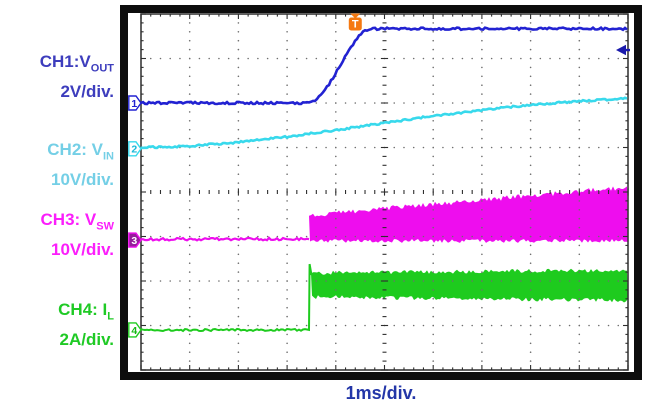 Image resolution: width=659 pixels, height=408 pixels. Describe the element at coordinates (83, 309) in the screenshot. I see `ch4-name: CH4: I` at that location.